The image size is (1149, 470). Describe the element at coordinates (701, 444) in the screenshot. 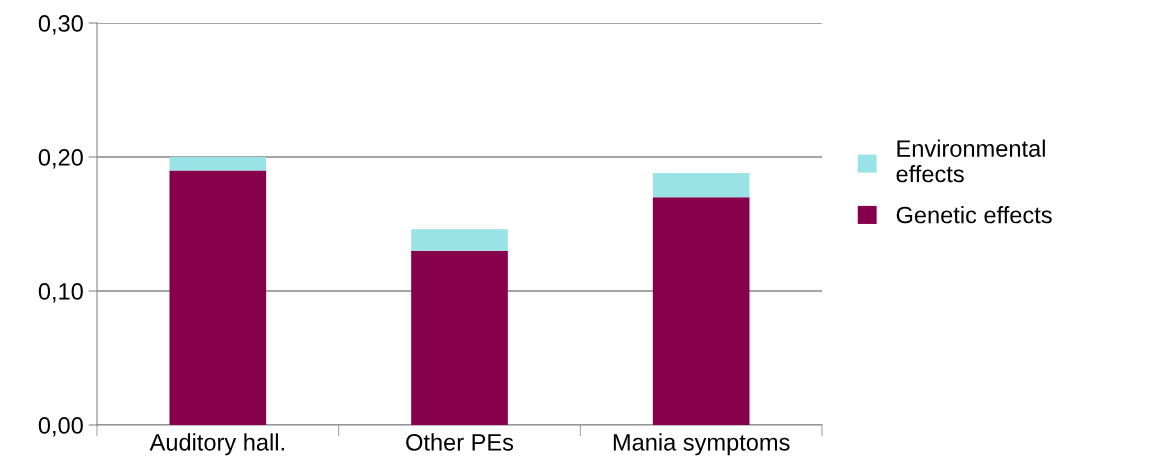

I see `x-tick-label: Mania symptoms` at that location.